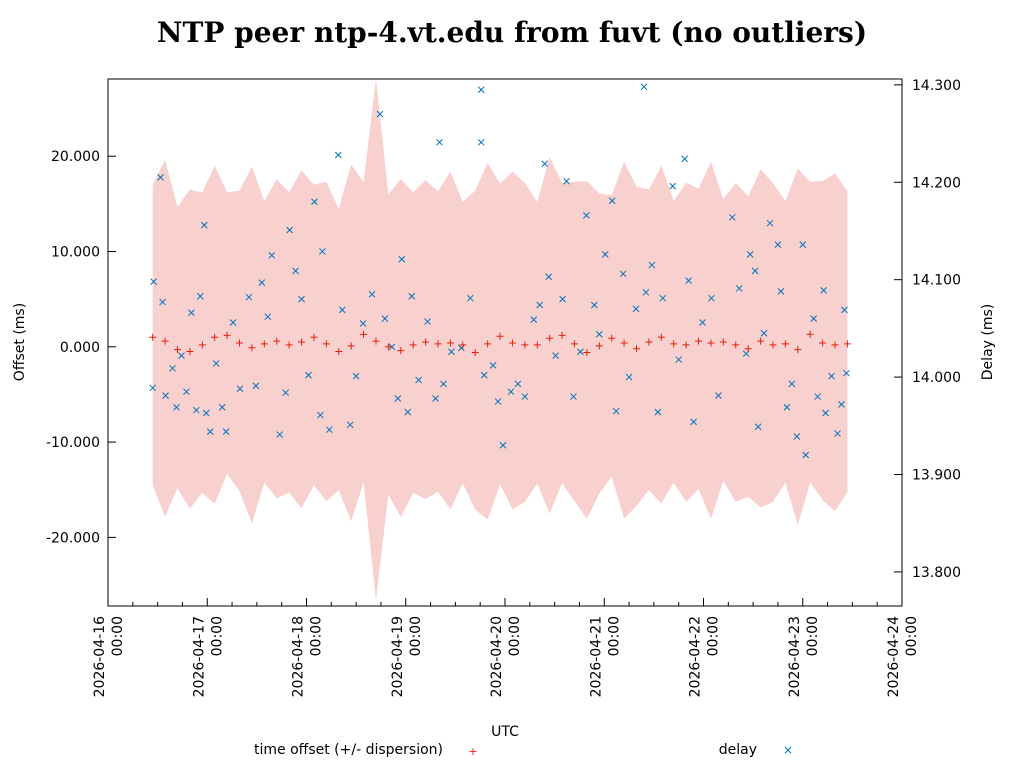  Describe the element at coordinates (80, 348) in the screenshot. I see `y-tick-label: 0.000` at that location.